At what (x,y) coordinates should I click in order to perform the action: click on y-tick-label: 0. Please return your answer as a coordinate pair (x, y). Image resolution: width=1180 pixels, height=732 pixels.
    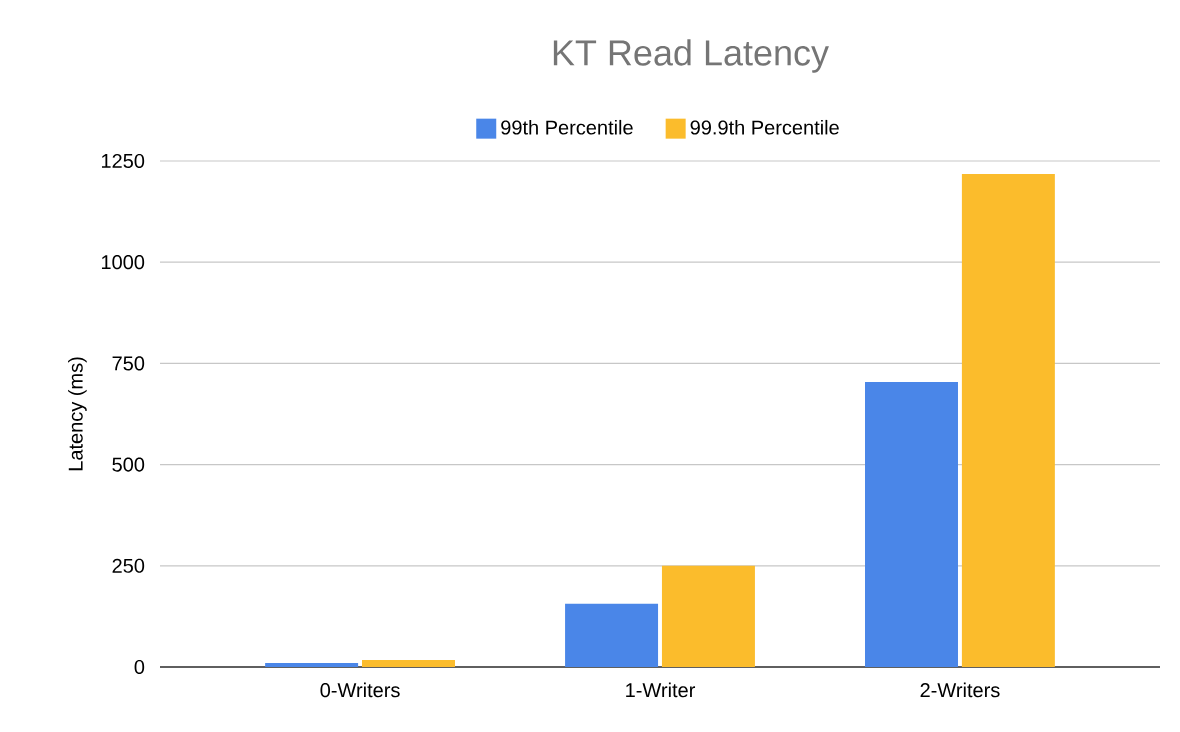
    Looking at the image, I should click on (139, 667).